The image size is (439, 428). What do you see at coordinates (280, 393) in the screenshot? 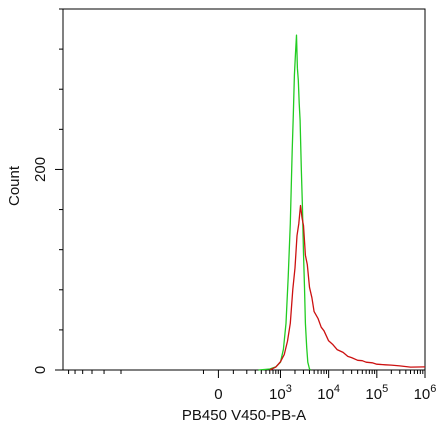
I see `x-tick-label: 10³` at bounding box center [280, 393].